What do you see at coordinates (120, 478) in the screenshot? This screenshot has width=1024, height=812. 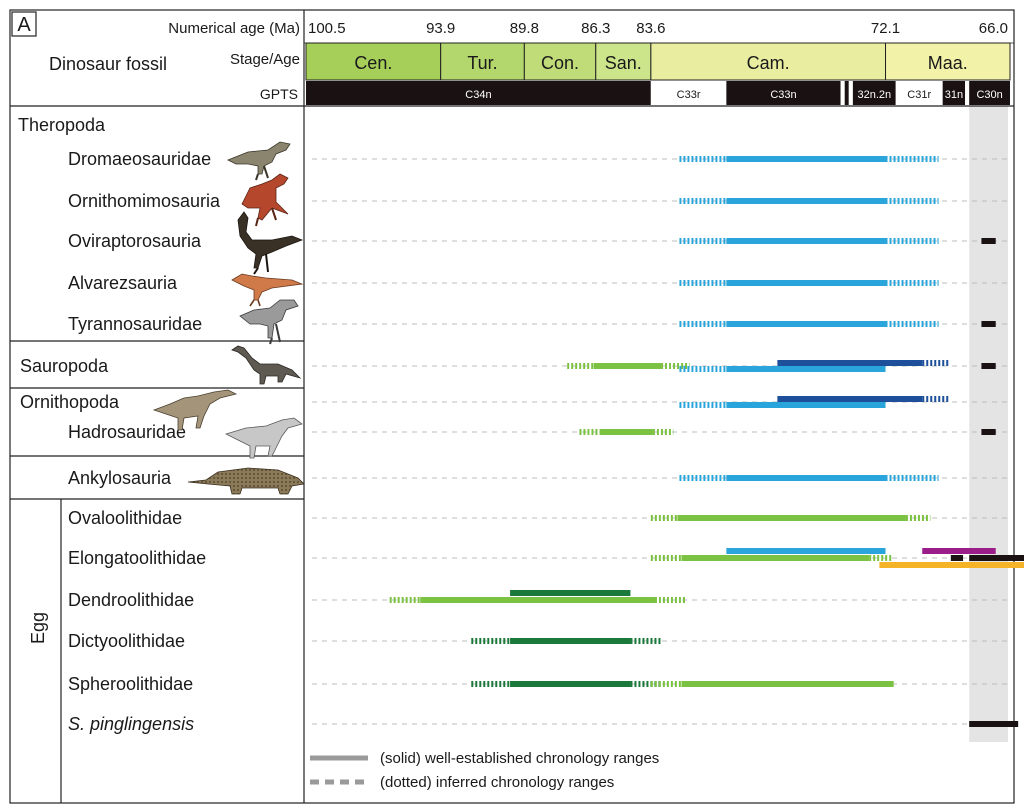 I see `taxon-label-ankylosauria: Ankylosauria` at bounding box center [120, 478].